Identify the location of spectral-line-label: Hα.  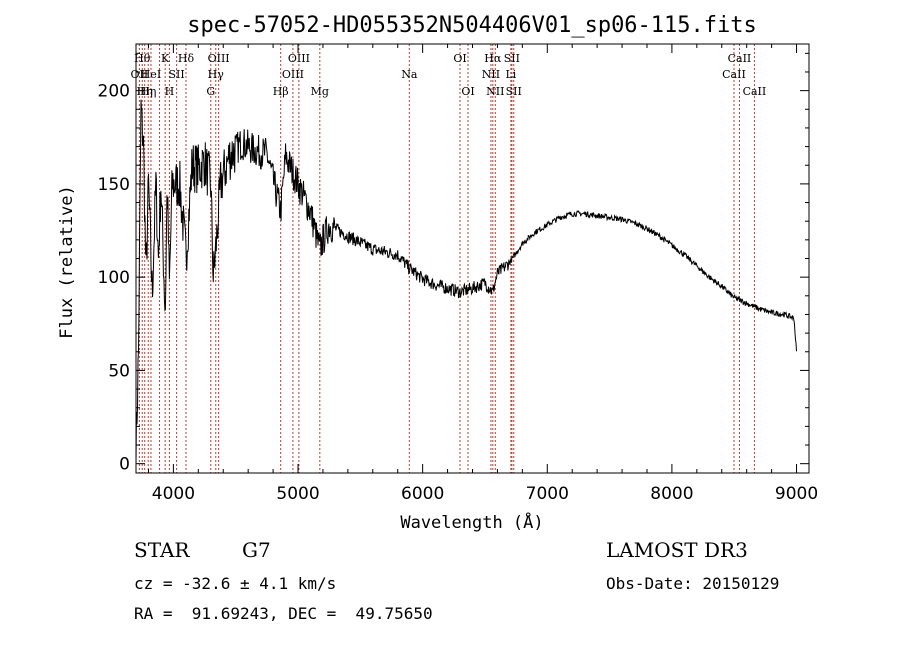
(493, 58).